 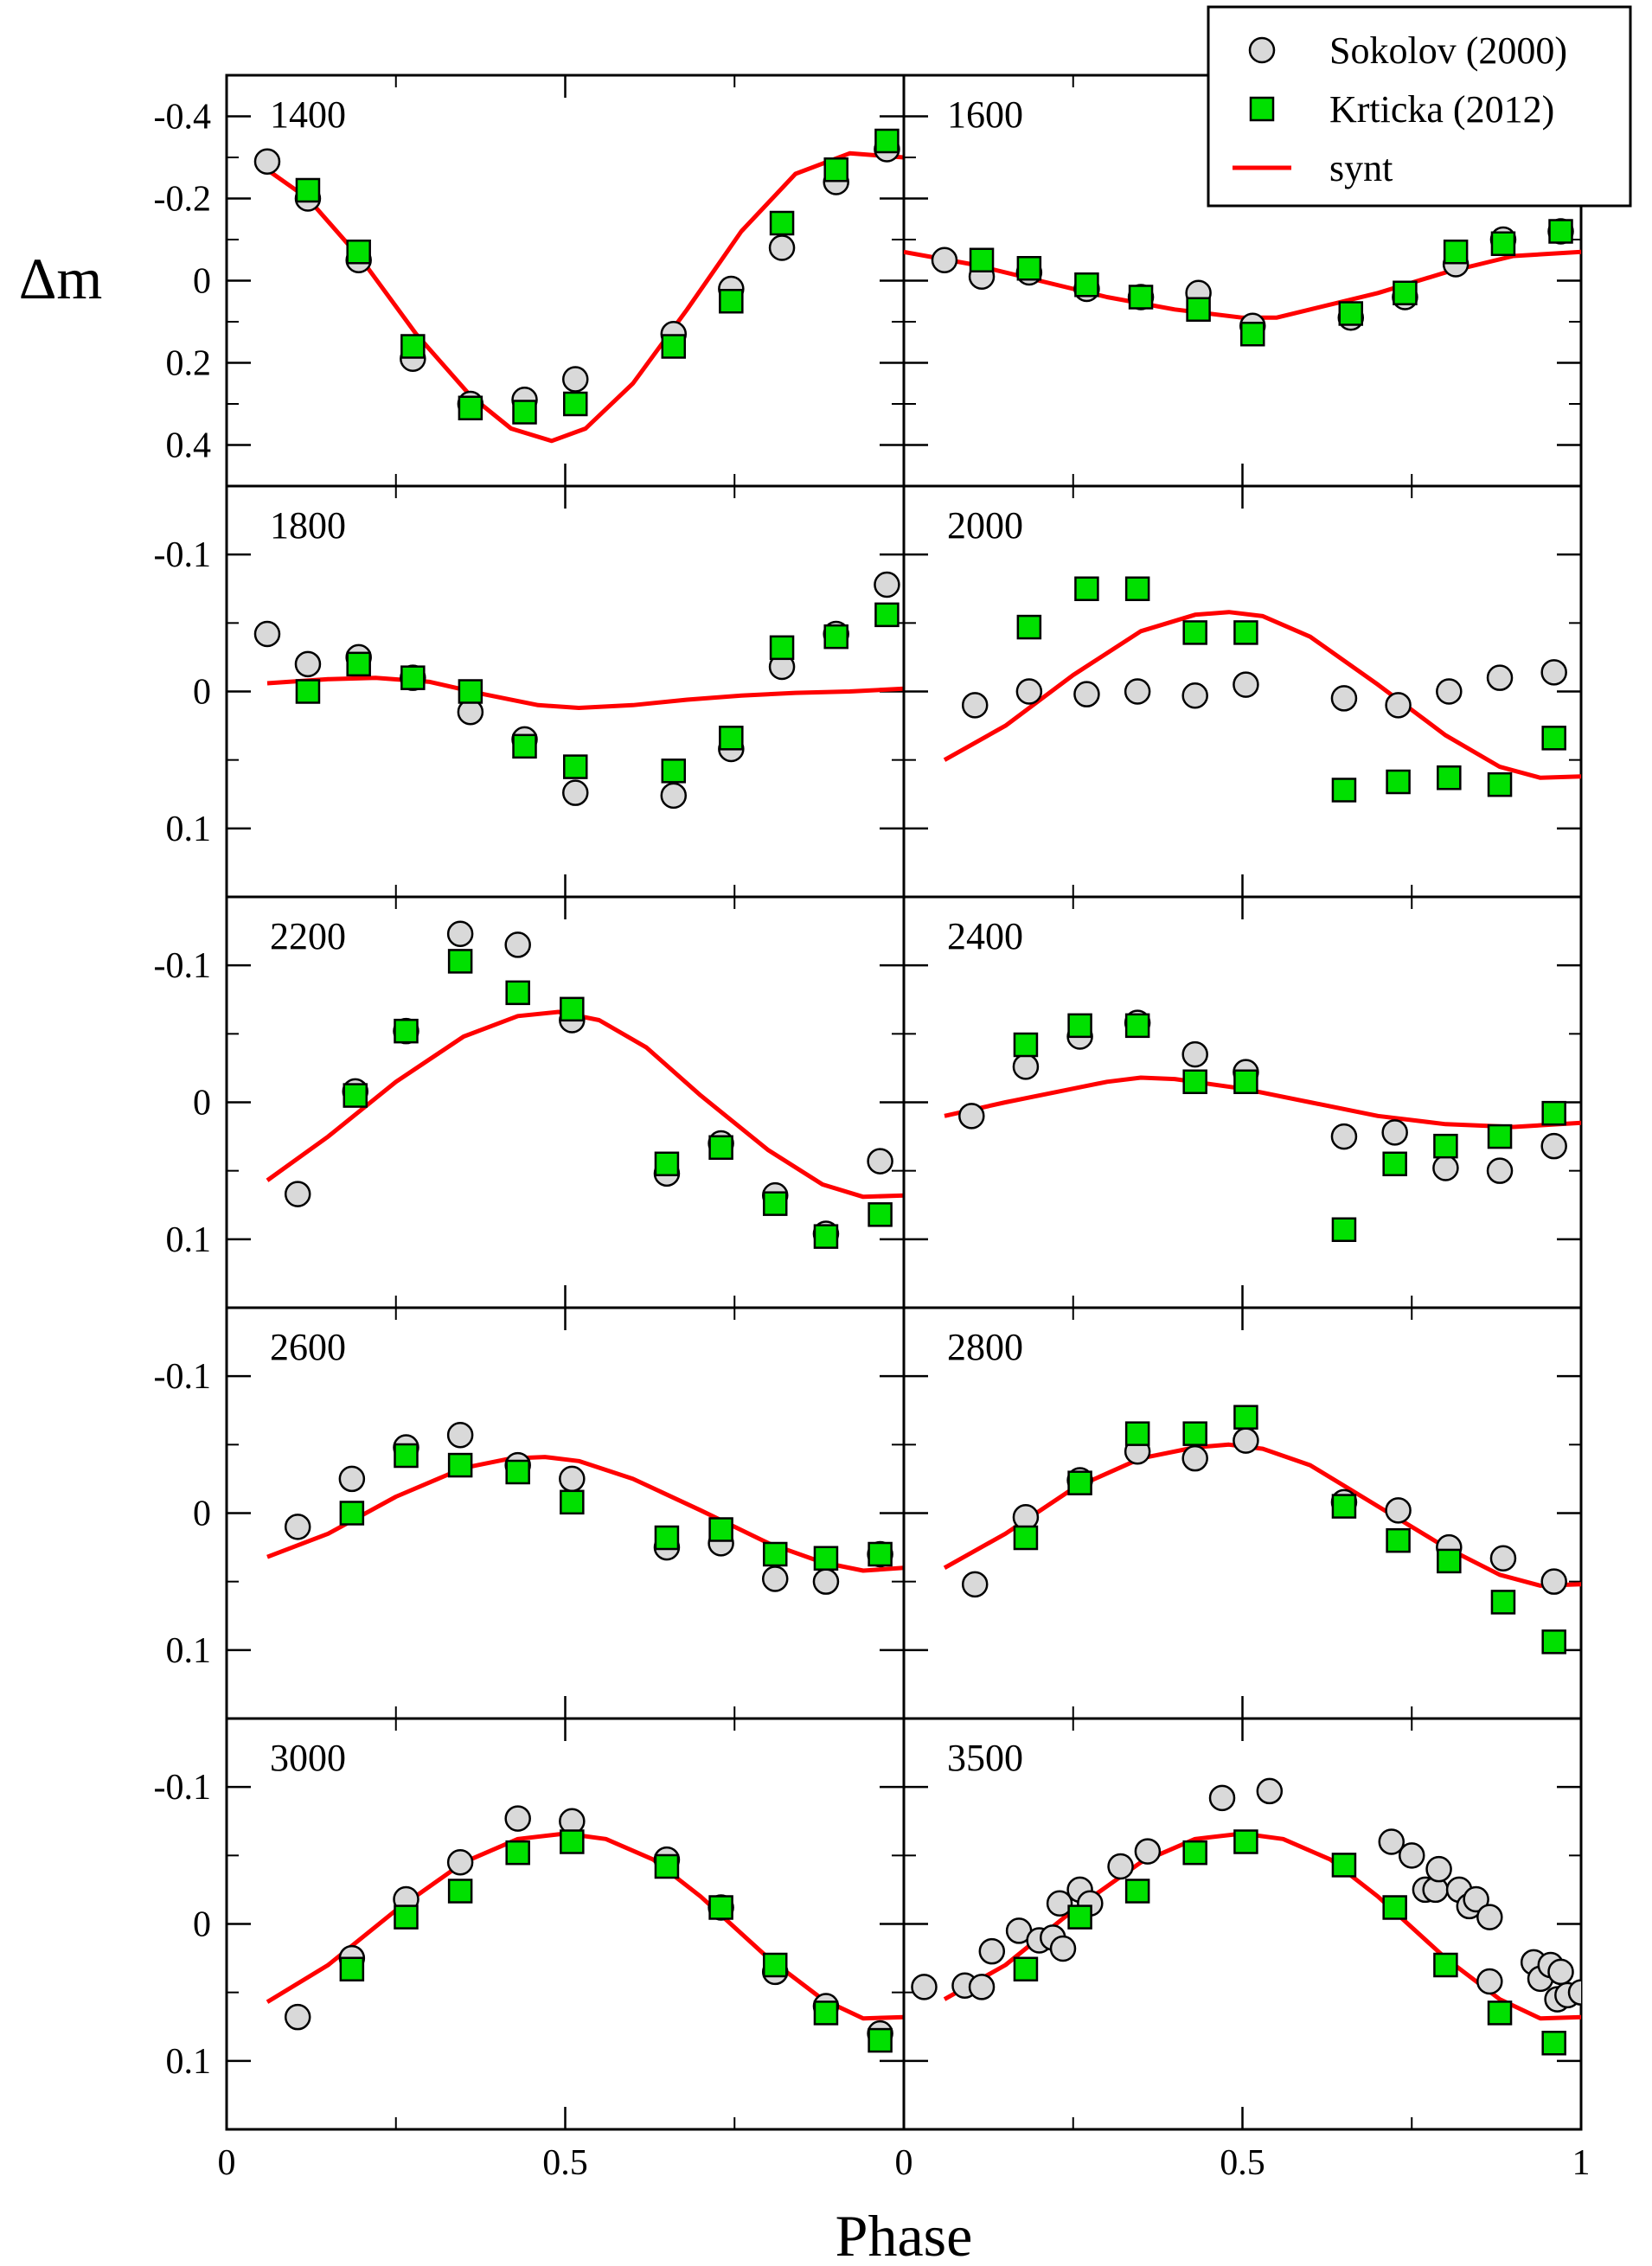 I want to click on legend-label: synt, so click(x=1361, y=168).